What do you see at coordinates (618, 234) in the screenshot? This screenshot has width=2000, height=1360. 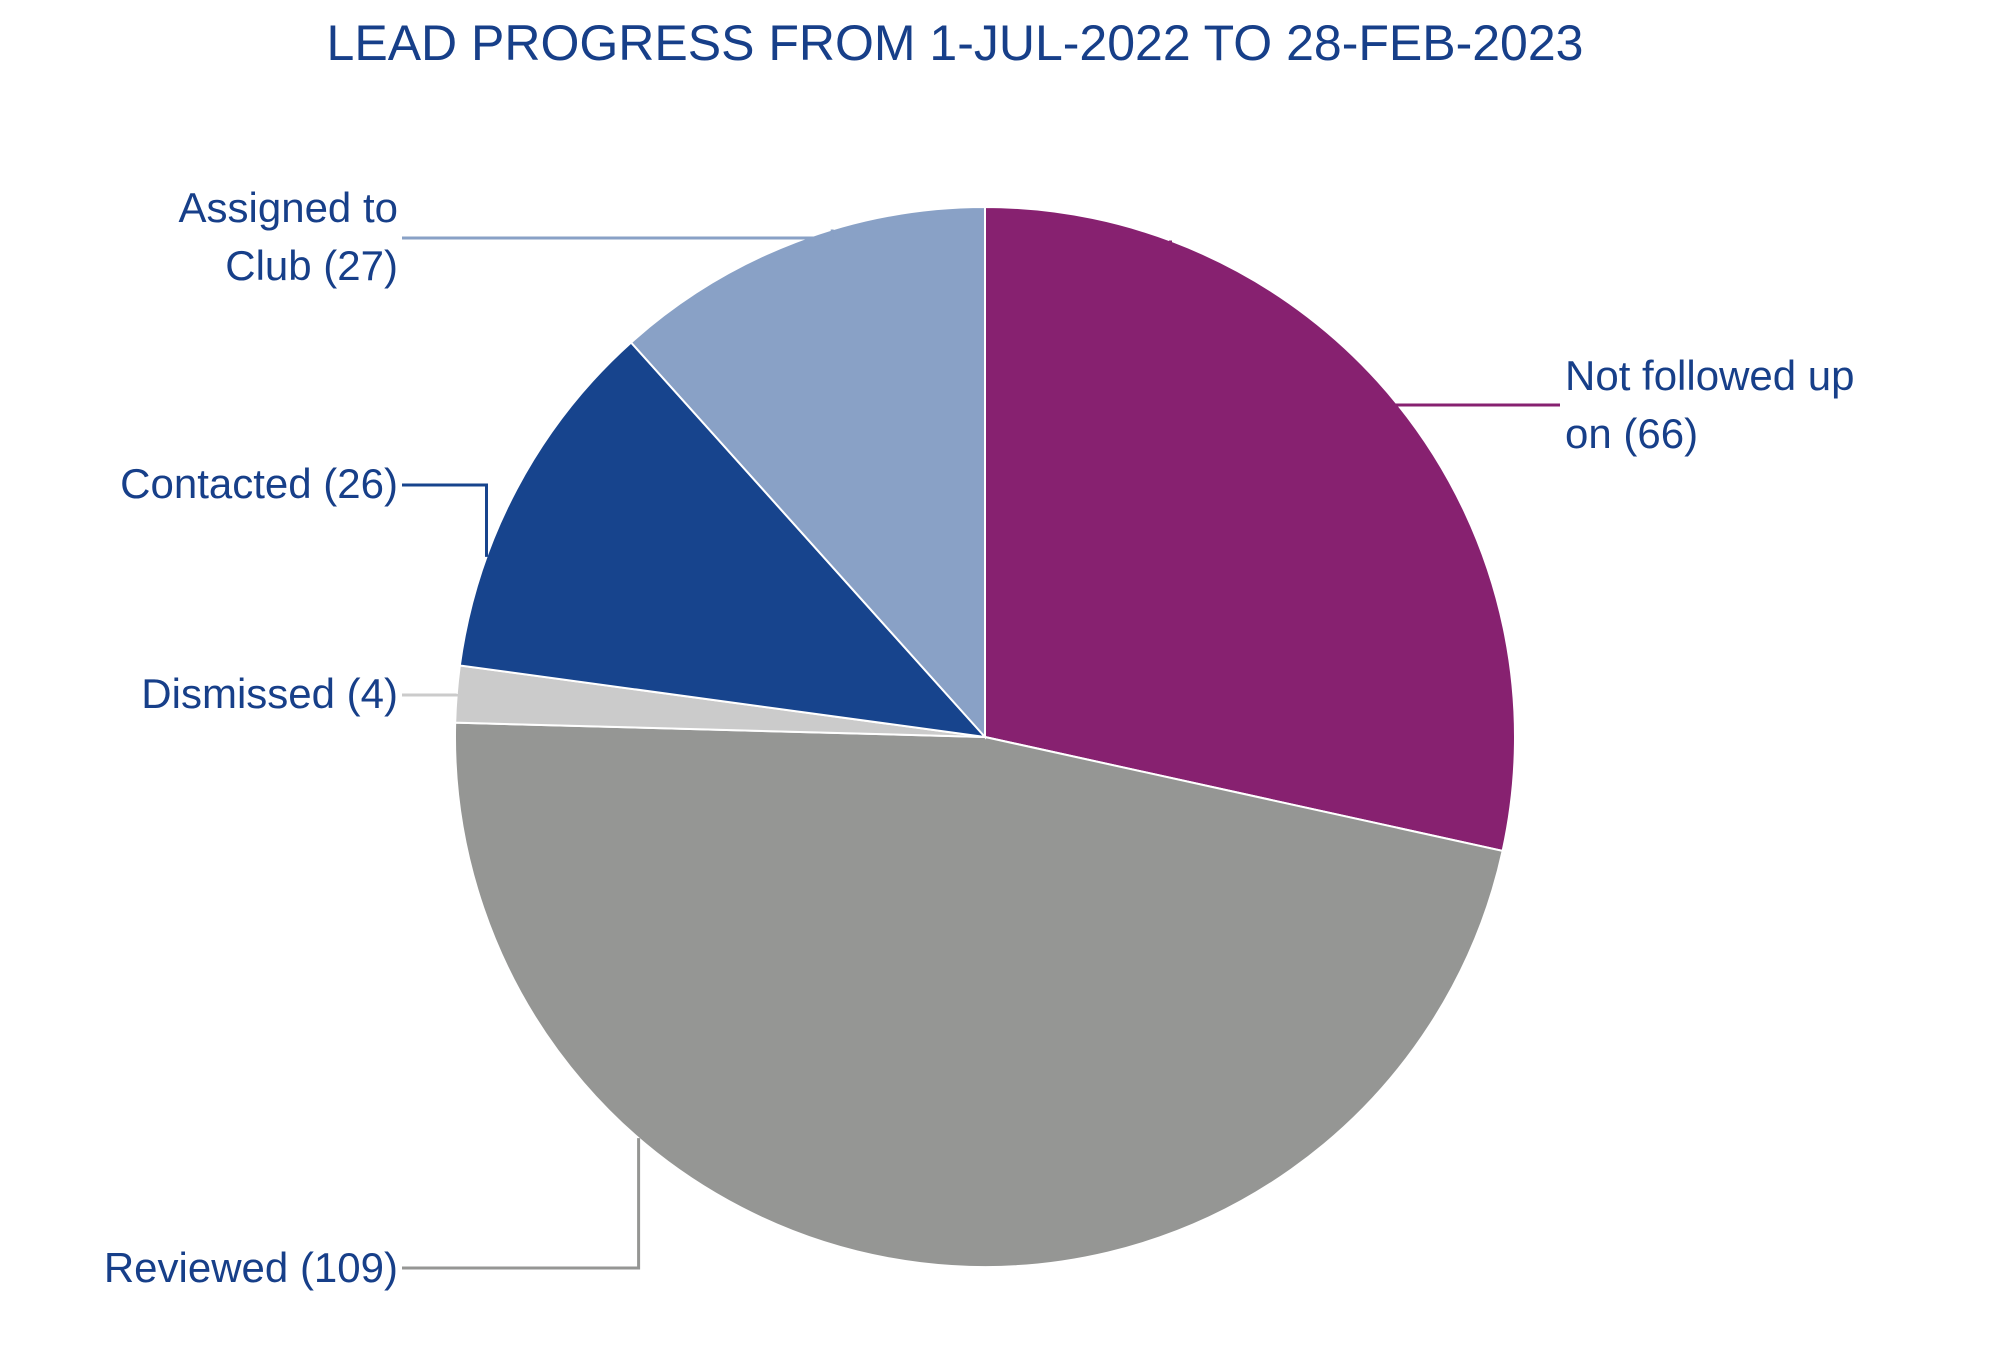 I see `leader-line-assigned-to-club` at bounding box center [618, 234].